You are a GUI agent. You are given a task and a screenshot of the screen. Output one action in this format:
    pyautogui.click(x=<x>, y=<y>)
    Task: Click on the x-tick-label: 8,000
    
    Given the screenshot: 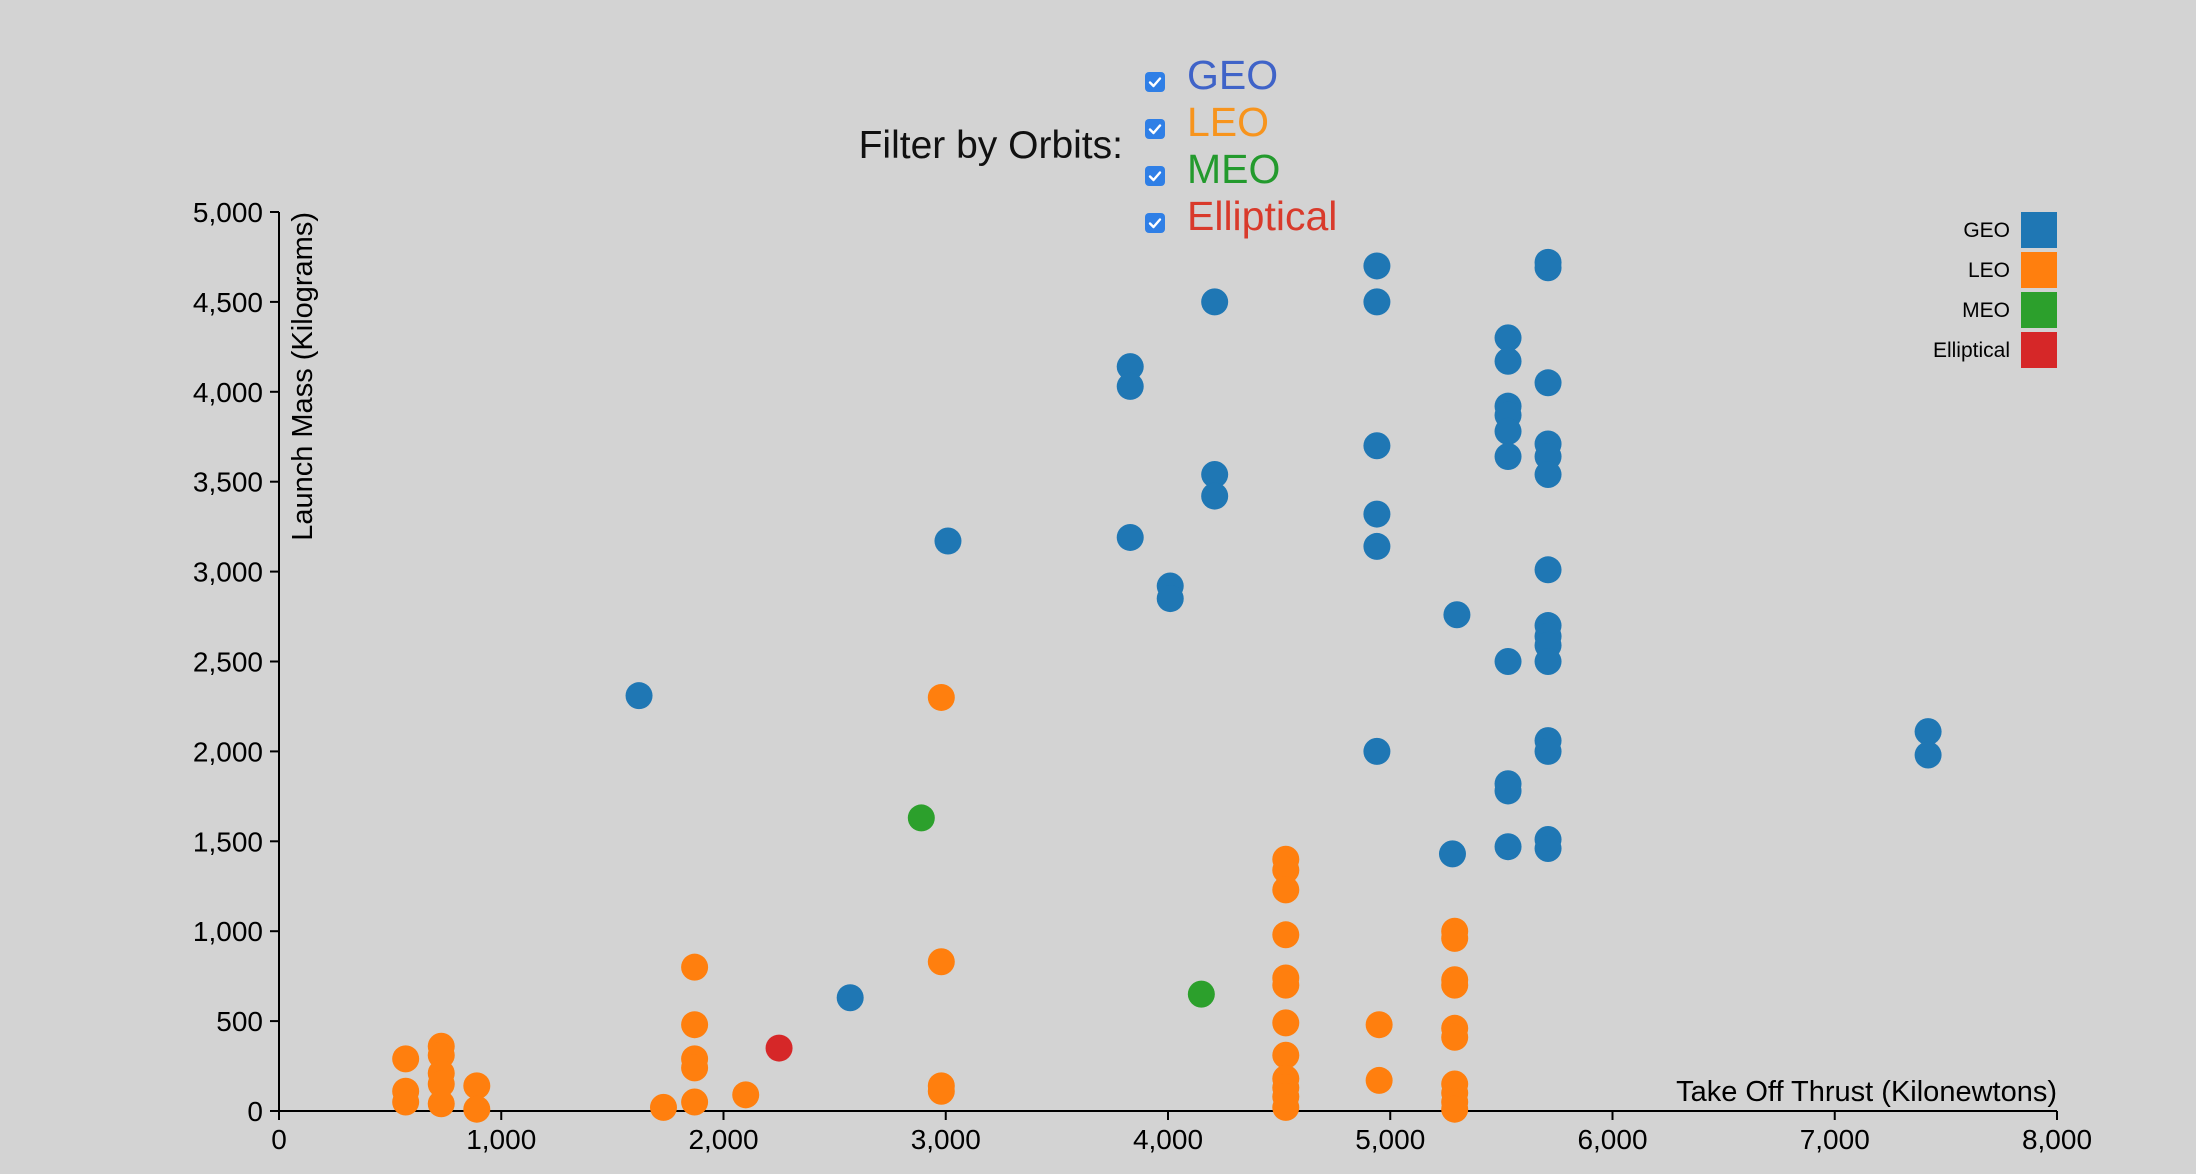 What is the action you would take?
    pyautogui.click(x=2057, y=1139)
    